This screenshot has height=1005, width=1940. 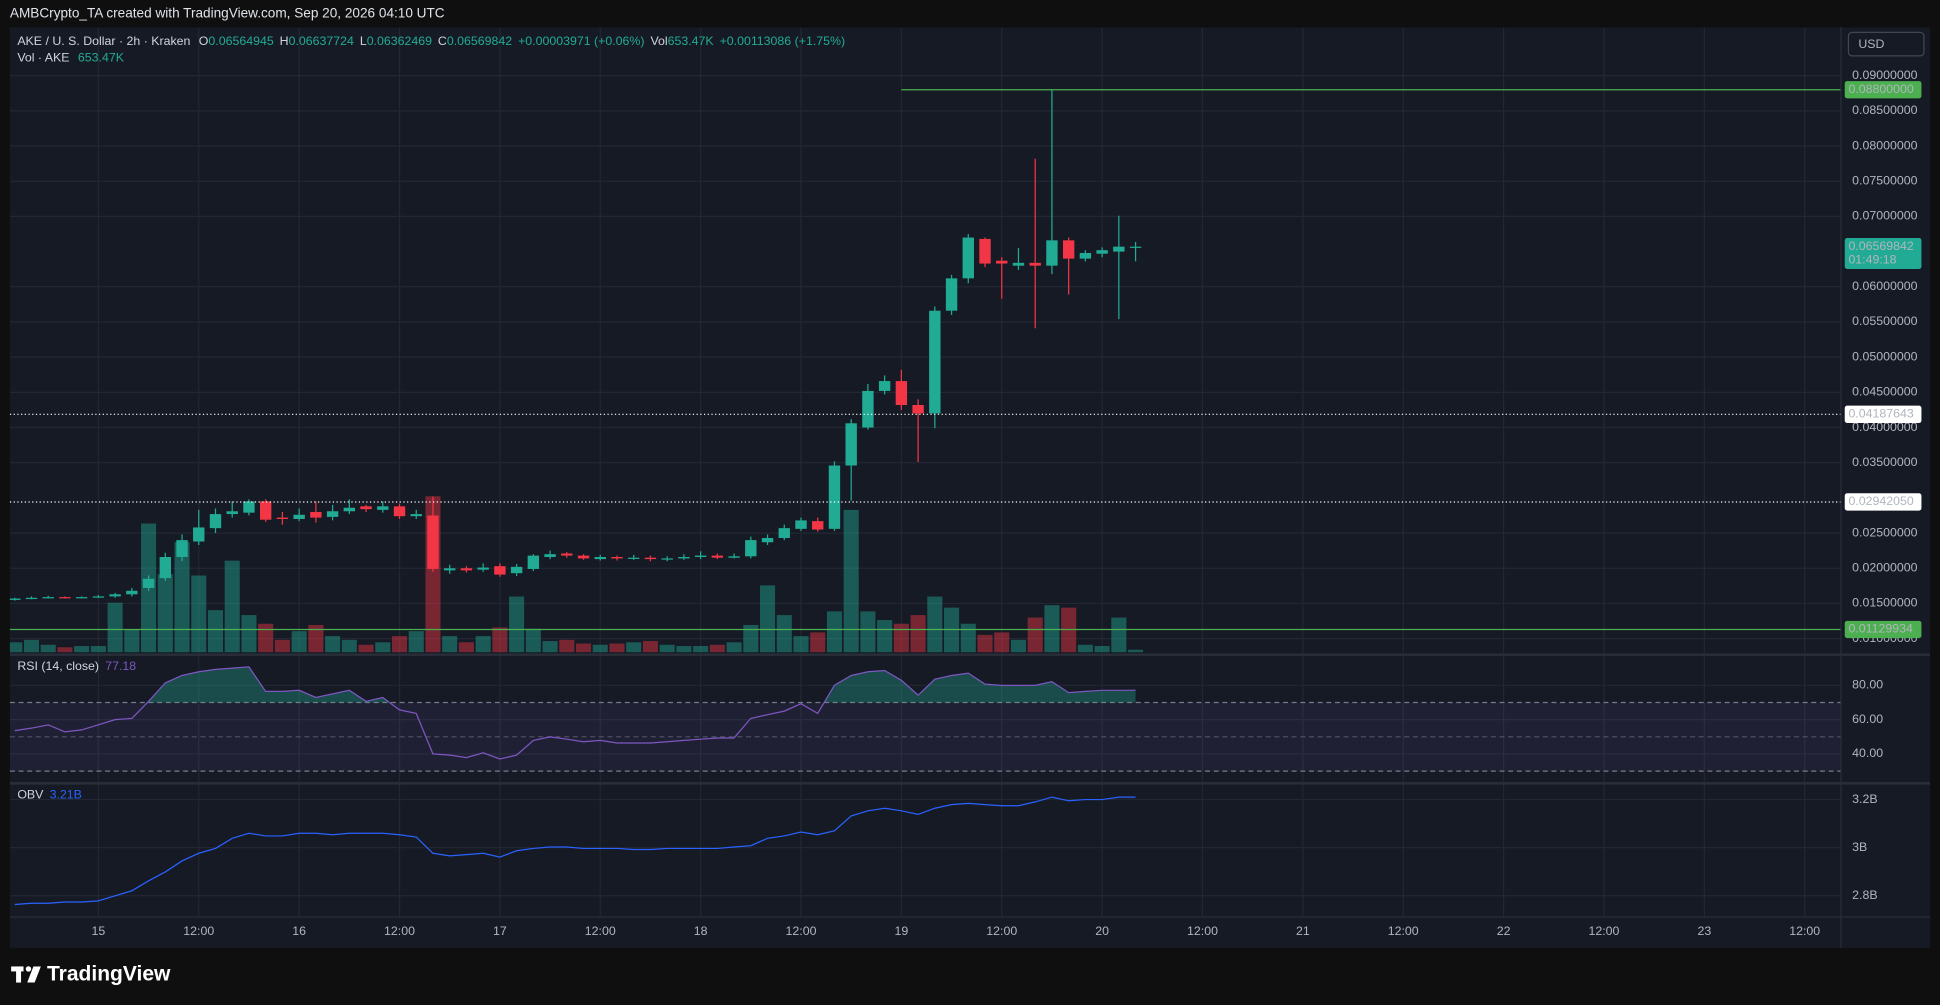 What do you see at coordinates (1883, 502) in the screenshot?
I see `price-label-box` at bounding box center [1883, 502].